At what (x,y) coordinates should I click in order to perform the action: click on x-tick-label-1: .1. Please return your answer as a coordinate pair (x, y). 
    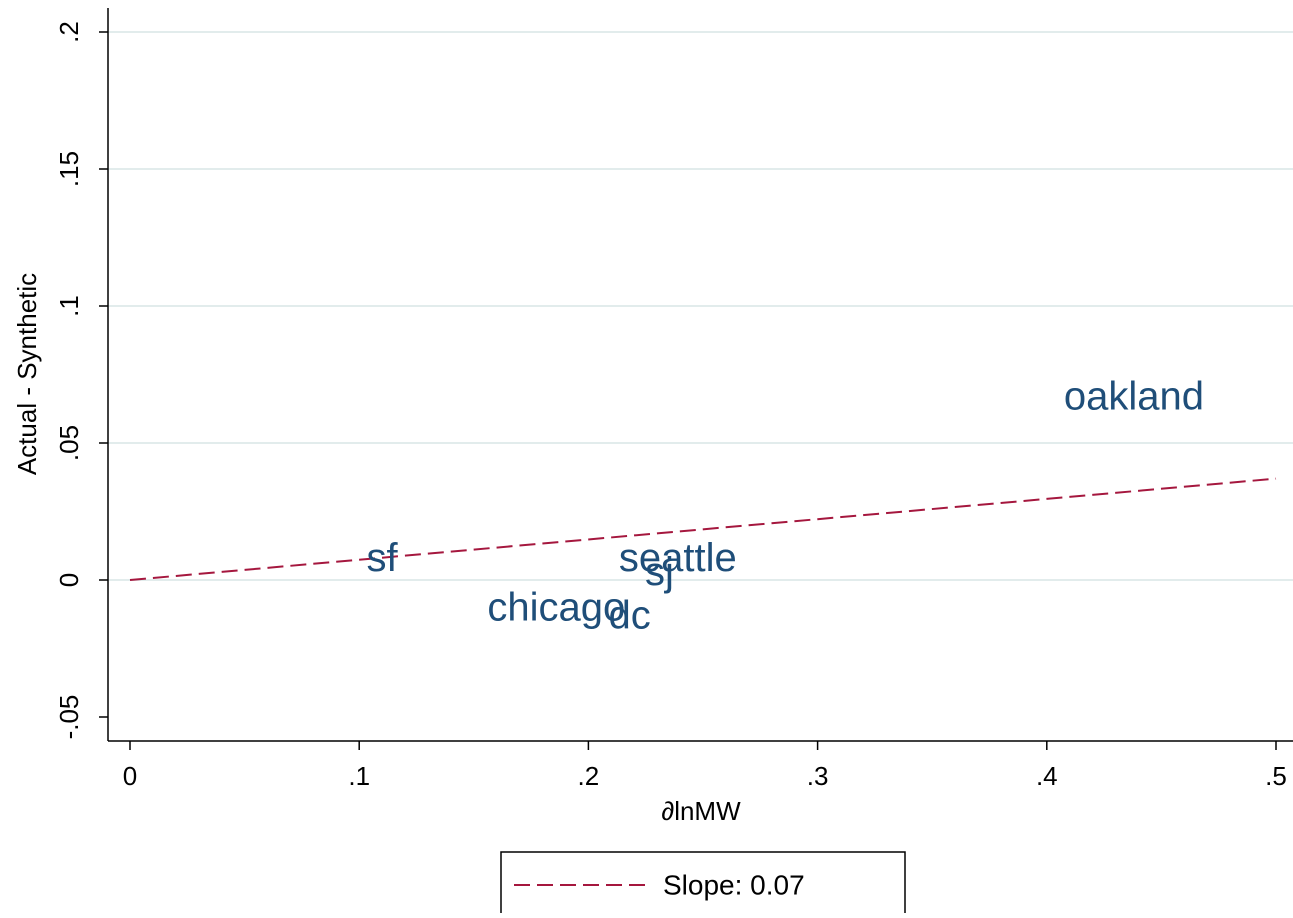
    Looking at the image, I should click on (359, 776).